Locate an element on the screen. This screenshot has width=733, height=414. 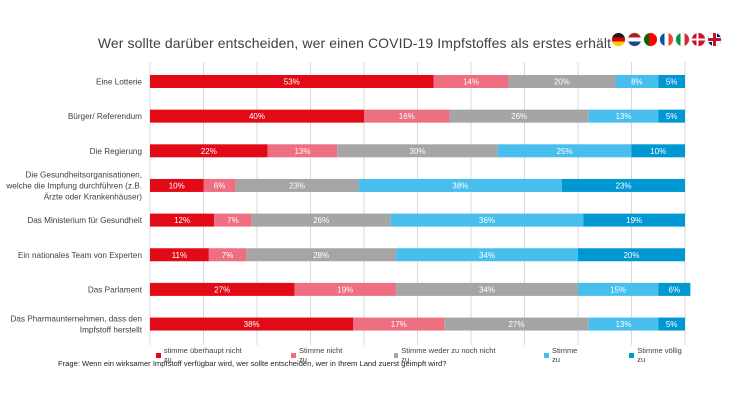
legend-label: Stimme zu is located at coordinates (564, 355).